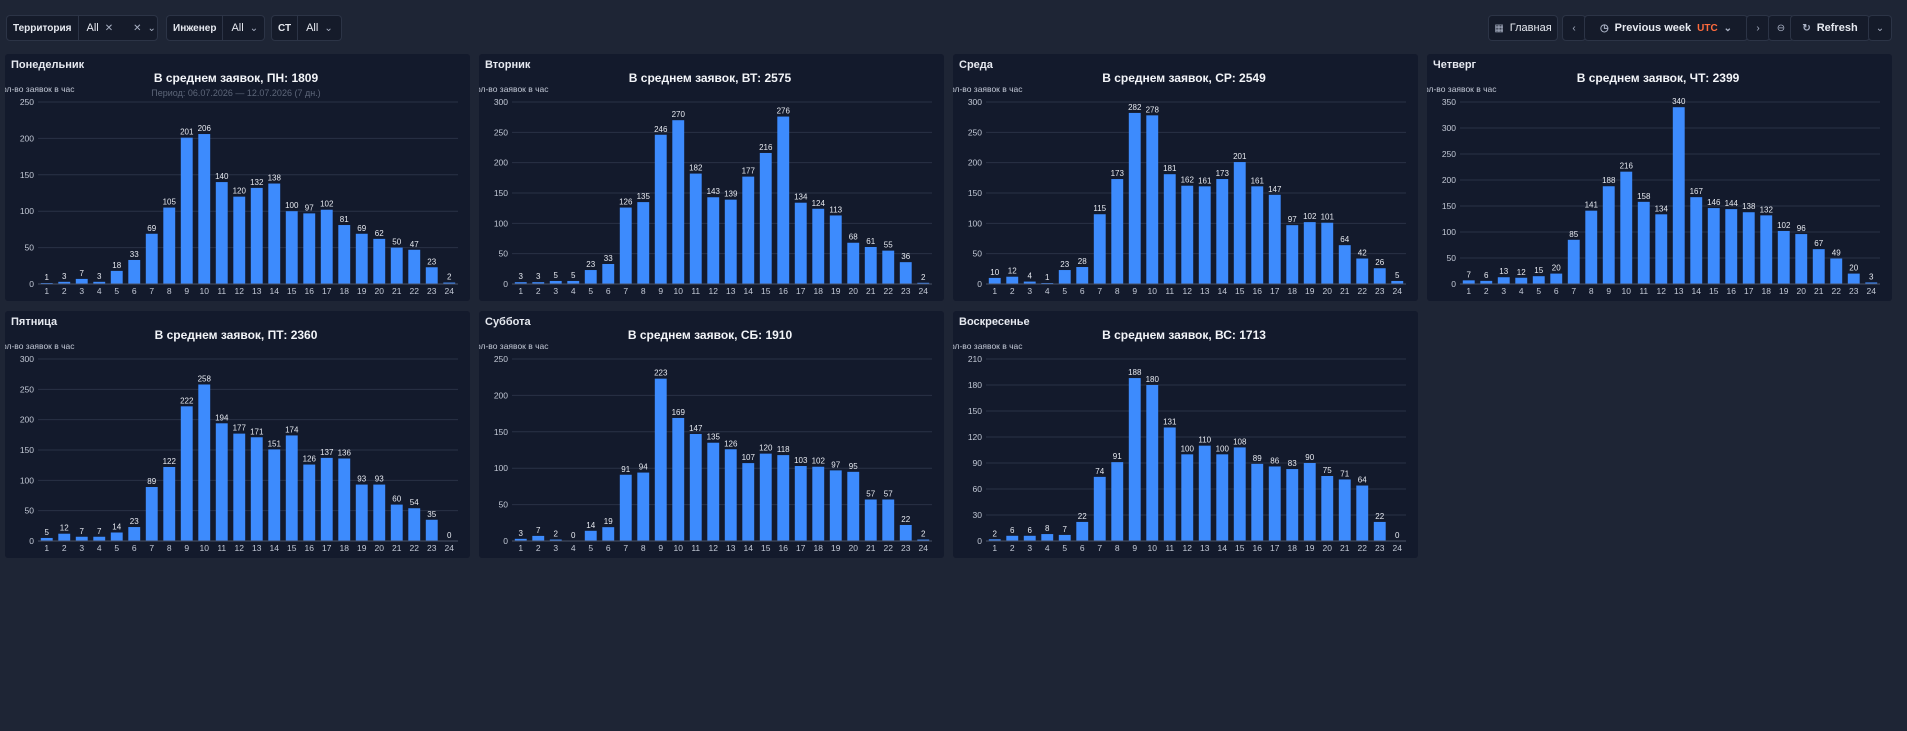 The width and height of the screenshot is (1907, 731). I want to click on engineer-filter: Инженер All ⌄, so click(215, 28).